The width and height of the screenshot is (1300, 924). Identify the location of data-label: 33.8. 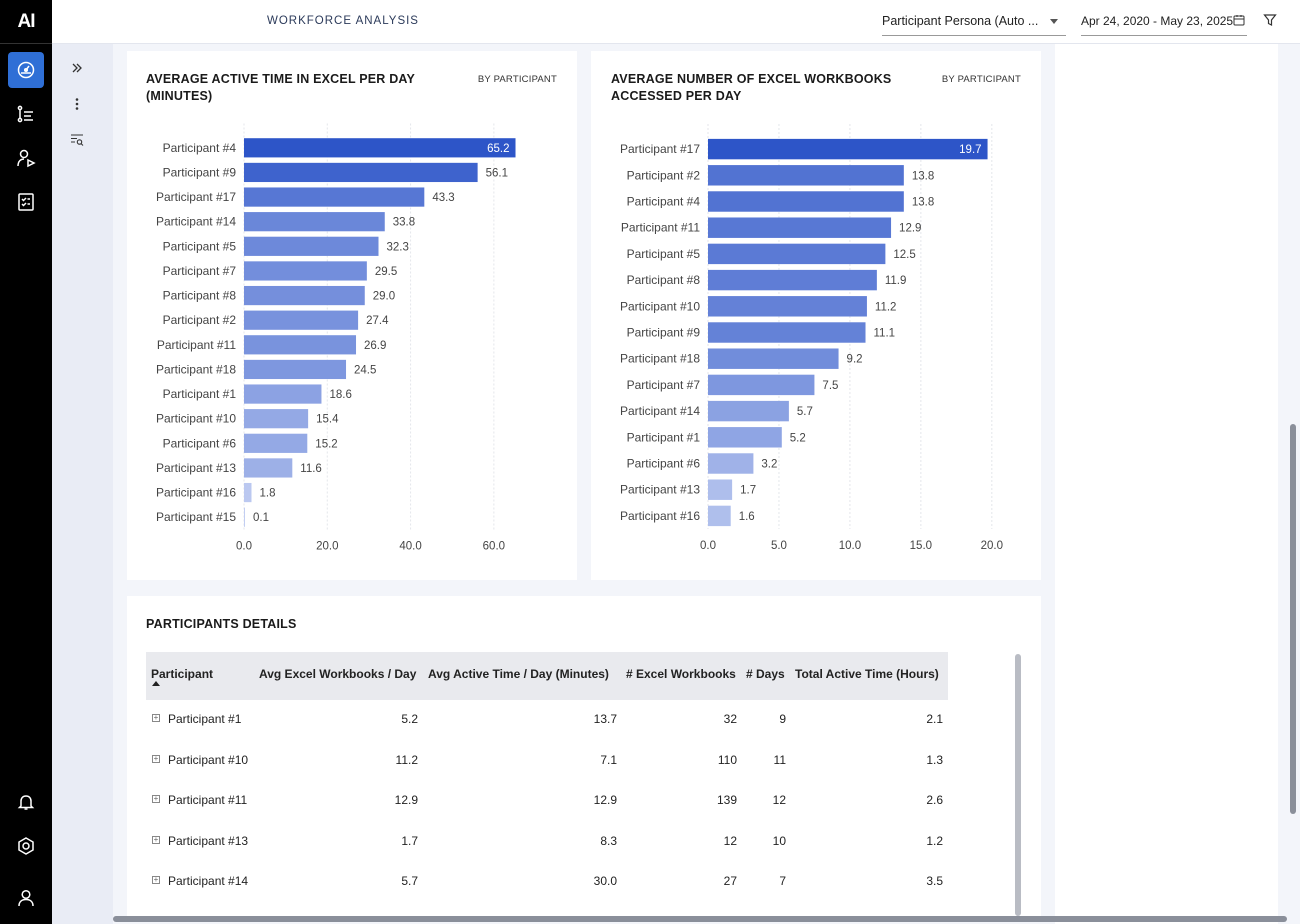
(404, 223).